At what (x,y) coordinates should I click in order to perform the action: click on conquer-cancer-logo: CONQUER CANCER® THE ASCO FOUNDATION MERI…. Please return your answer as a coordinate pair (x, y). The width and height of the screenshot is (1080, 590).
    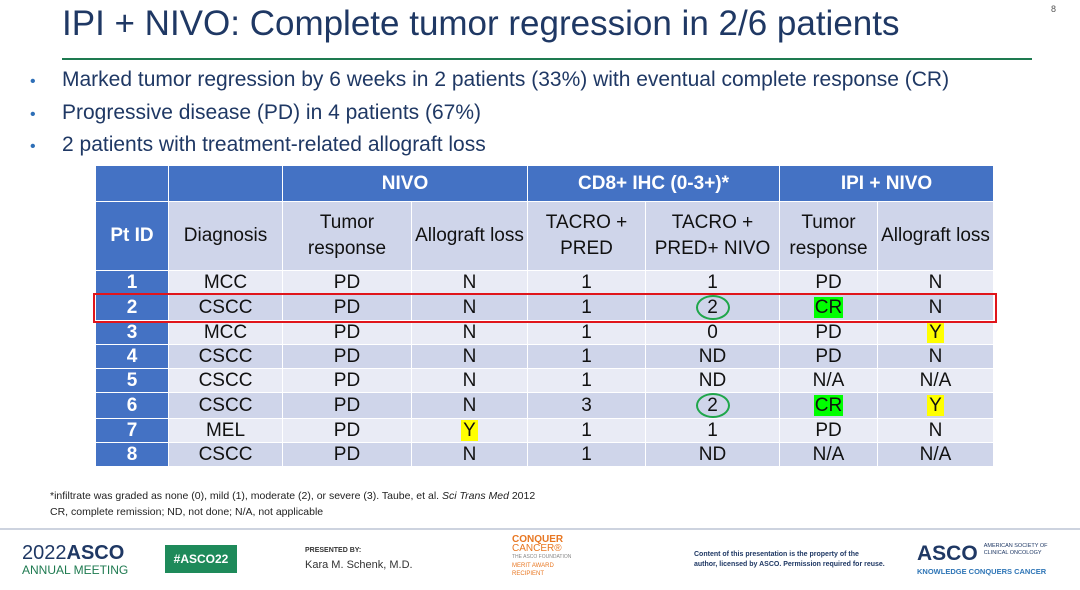
    Looking at the image, I should click on (541, 556).